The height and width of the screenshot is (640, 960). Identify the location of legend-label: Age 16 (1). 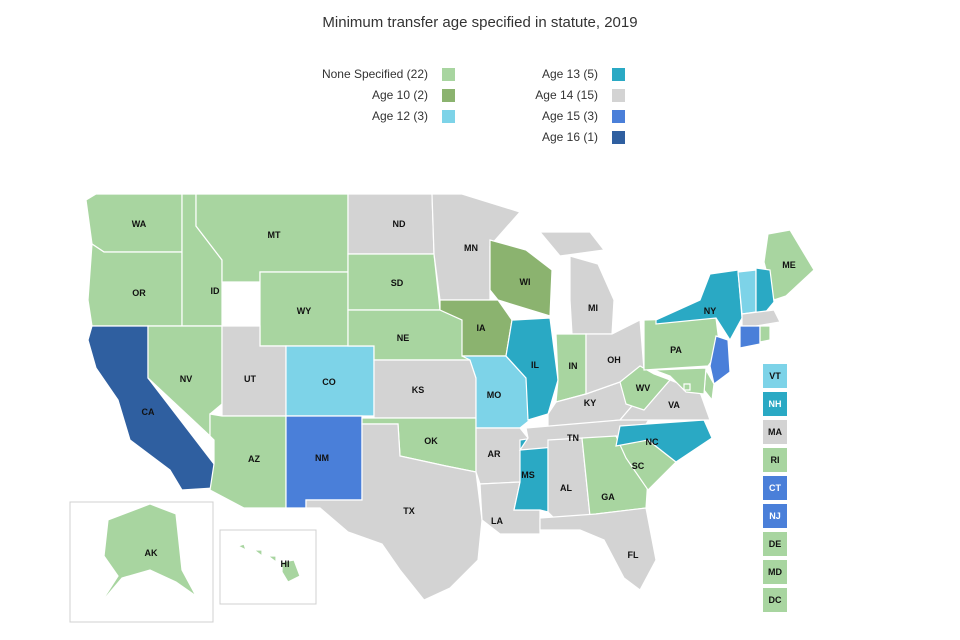
(569, 137).